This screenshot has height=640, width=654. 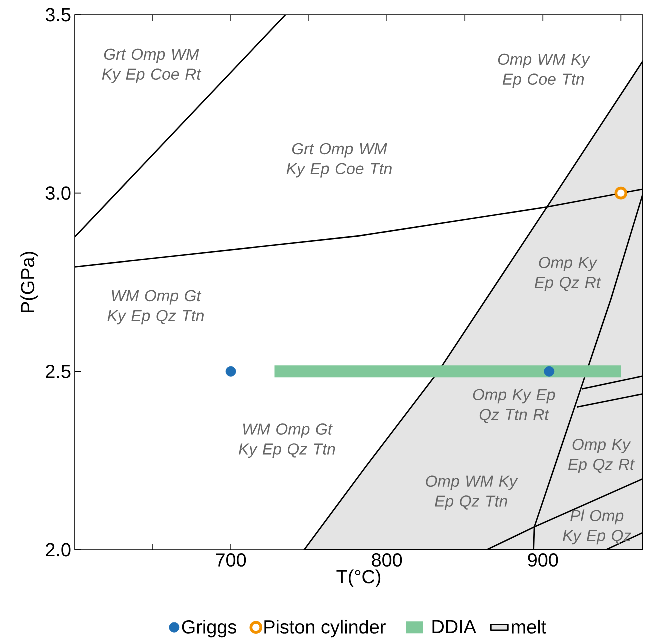 What do you see at coordinates (58, 15) in the screenshot?
I see `y-tick-label: 3.5` at bounding box center [58, 15].